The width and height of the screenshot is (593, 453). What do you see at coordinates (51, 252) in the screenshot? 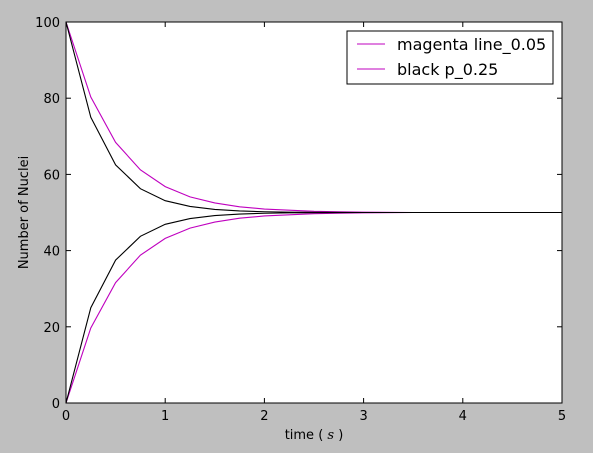
I see `y-tick-label: 40` at bounding box center [51, 252].